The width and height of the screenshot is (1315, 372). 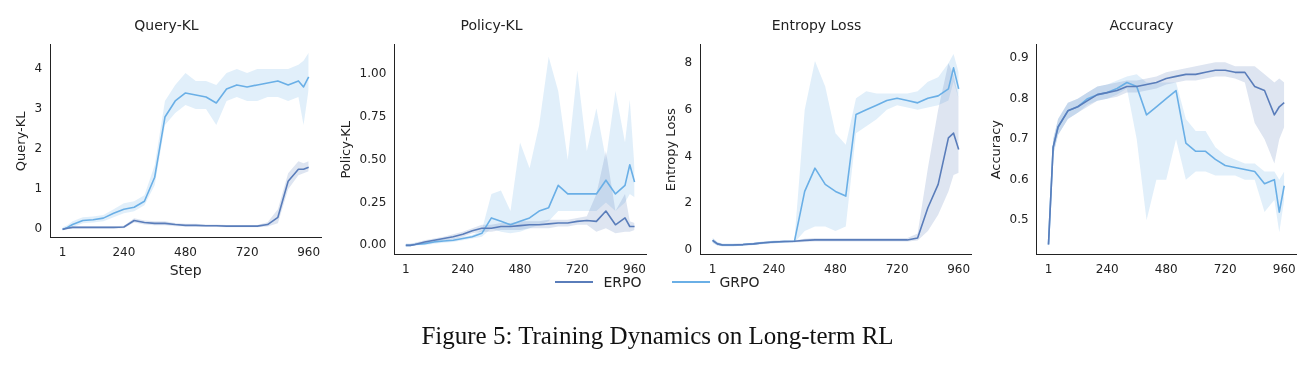 What do you see at coordinates (373, 244) in the screenshot?
I see `y-tick-label: 0.00` at bounding box center [373, 244].